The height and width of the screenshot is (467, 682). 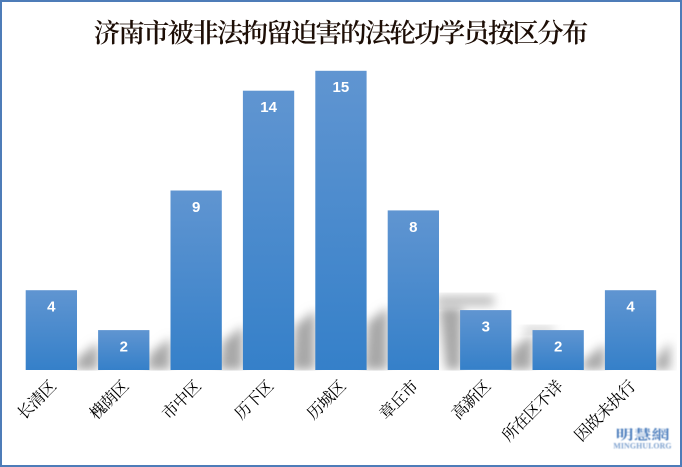 What do you see at coordinates (642, 445) in the screenshot?
I see `svg-text: MINGHUI.ORG` at bounding box center [642, 445].